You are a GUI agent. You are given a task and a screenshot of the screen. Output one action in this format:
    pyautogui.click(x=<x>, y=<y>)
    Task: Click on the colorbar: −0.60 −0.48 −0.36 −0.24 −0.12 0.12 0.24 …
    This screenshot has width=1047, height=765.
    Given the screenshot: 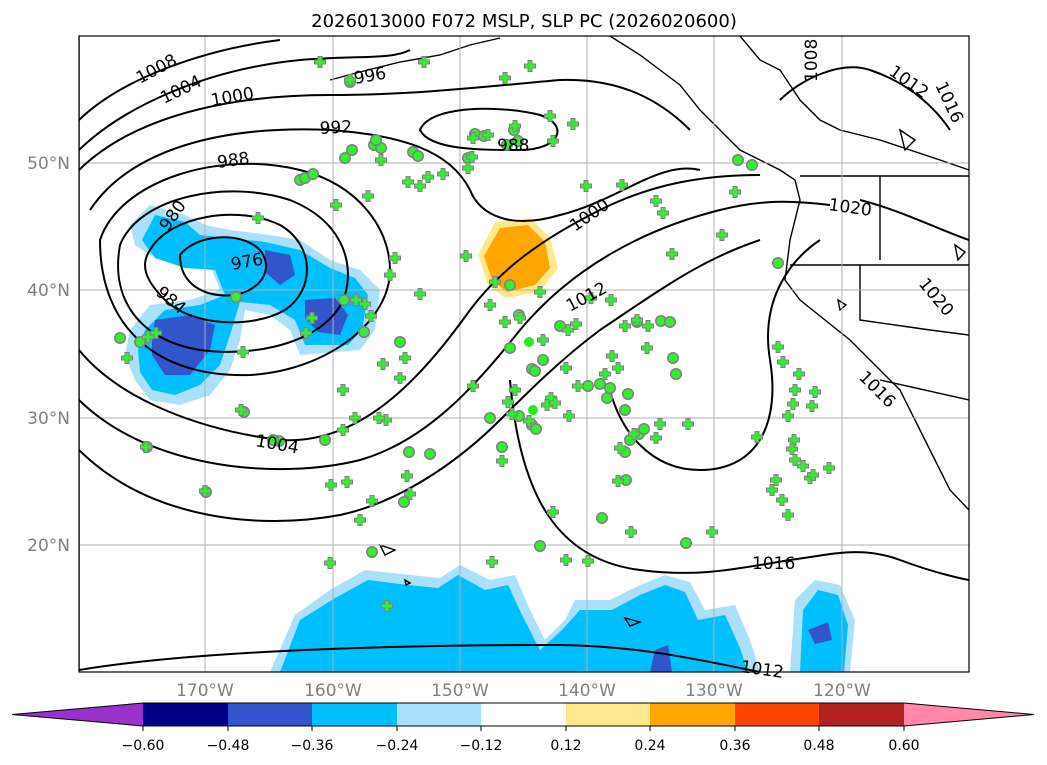 What is the action you would take?
    pyautogui.click(x=523, y=728)
    